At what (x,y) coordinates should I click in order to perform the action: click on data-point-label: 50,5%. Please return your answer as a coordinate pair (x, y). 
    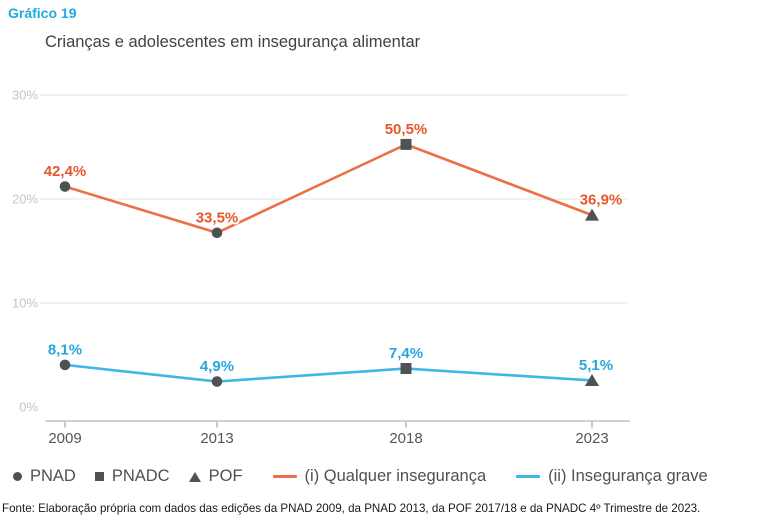
    Looking at the image, I should click on (406, 129).